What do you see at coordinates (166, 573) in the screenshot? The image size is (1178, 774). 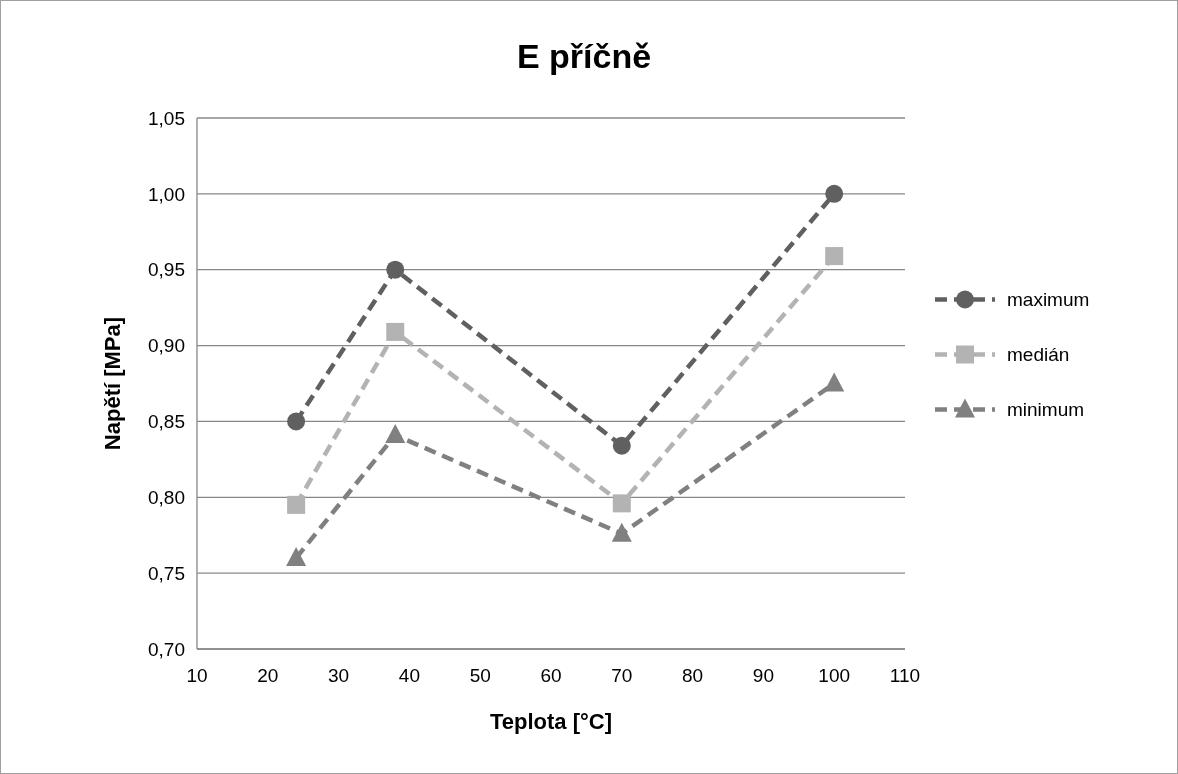 I see `y-tick-label: 0,75` at bounding box center [166, 573].